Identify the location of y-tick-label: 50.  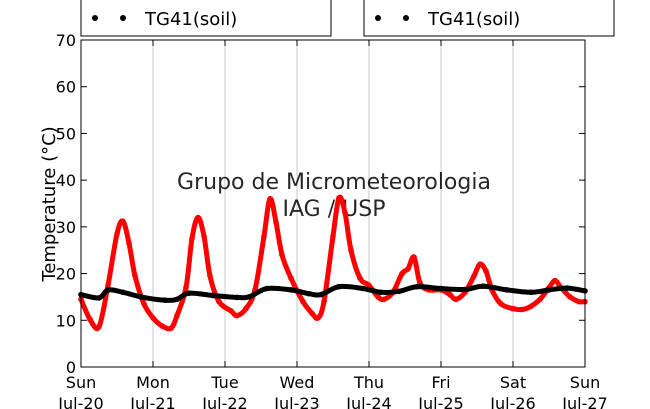
(66, 133).